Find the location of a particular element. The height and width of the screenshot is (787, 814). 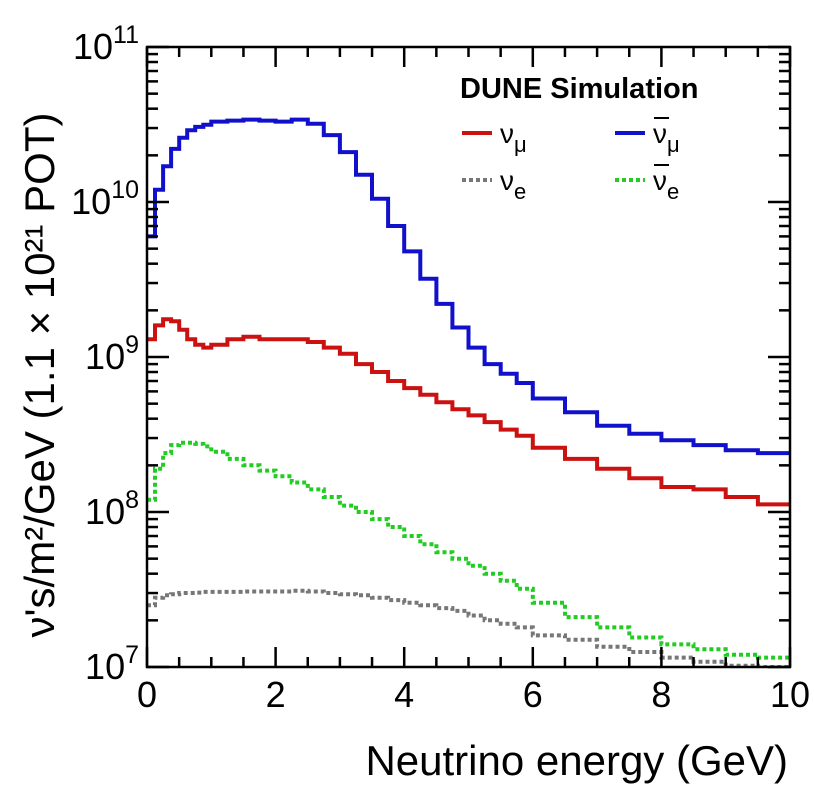

x-tick-label: 4 is located at coordinates (404, 694).